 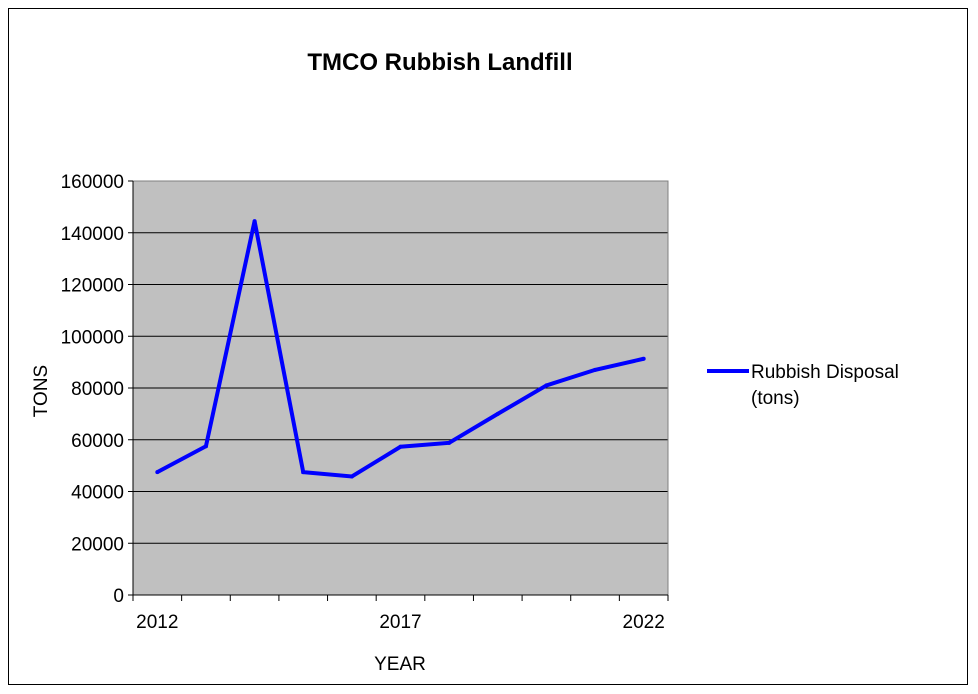 I want to click on y-tick-label: 20000, so click(x=97, y=544).